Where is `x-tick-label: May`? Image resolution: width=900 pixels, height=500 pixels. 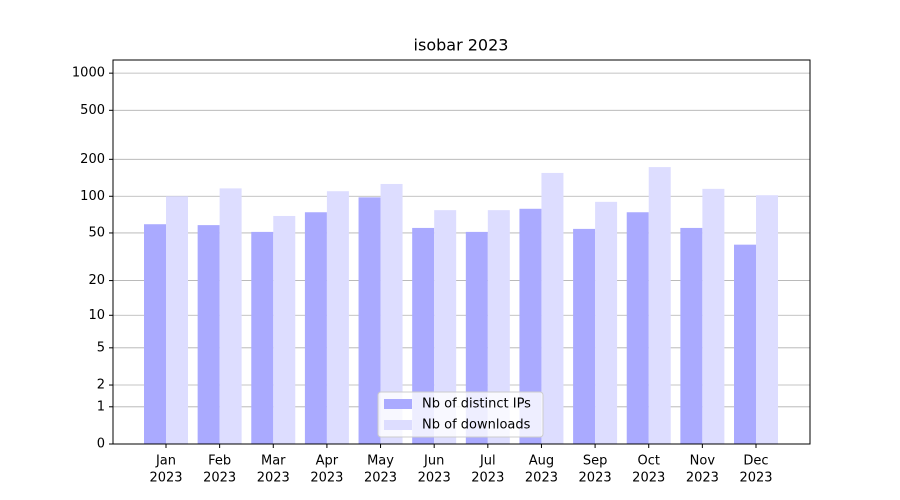 x-tick-label: May is located at coordinates (380, 461).